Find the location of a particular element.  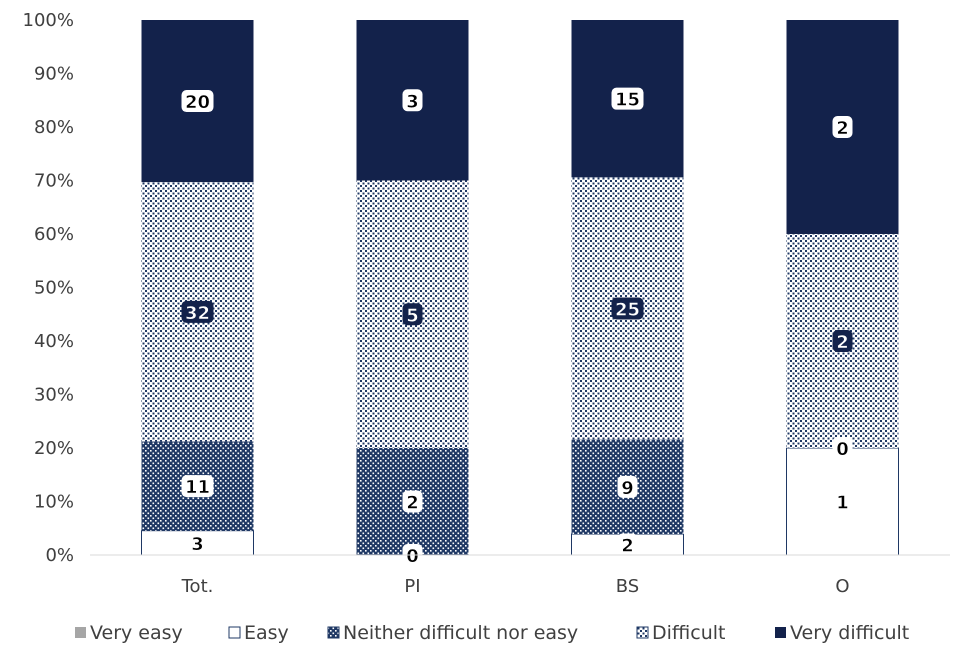

category-label: BS is located at coordinates (627, 586).